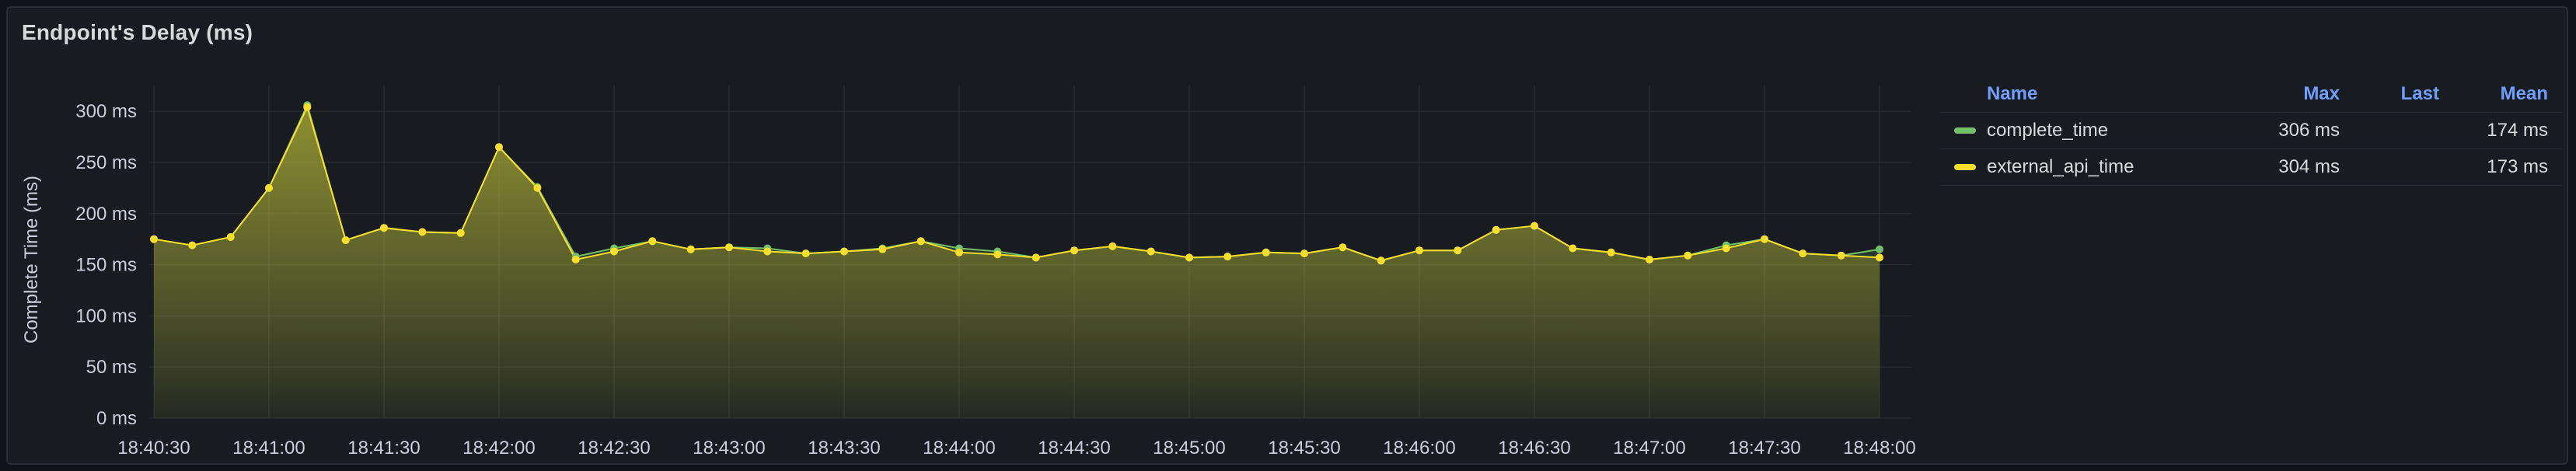  What do you see at coordinates (2013, 93) in the screenshot?
I see `legend-header-name: Name` at bounding box center [2013, 93].